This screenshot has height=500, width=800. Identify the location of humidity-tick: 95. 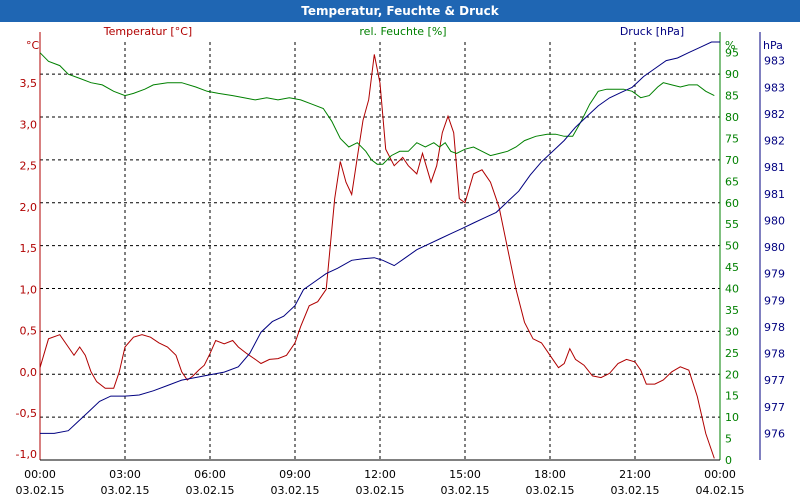
(732, 53).